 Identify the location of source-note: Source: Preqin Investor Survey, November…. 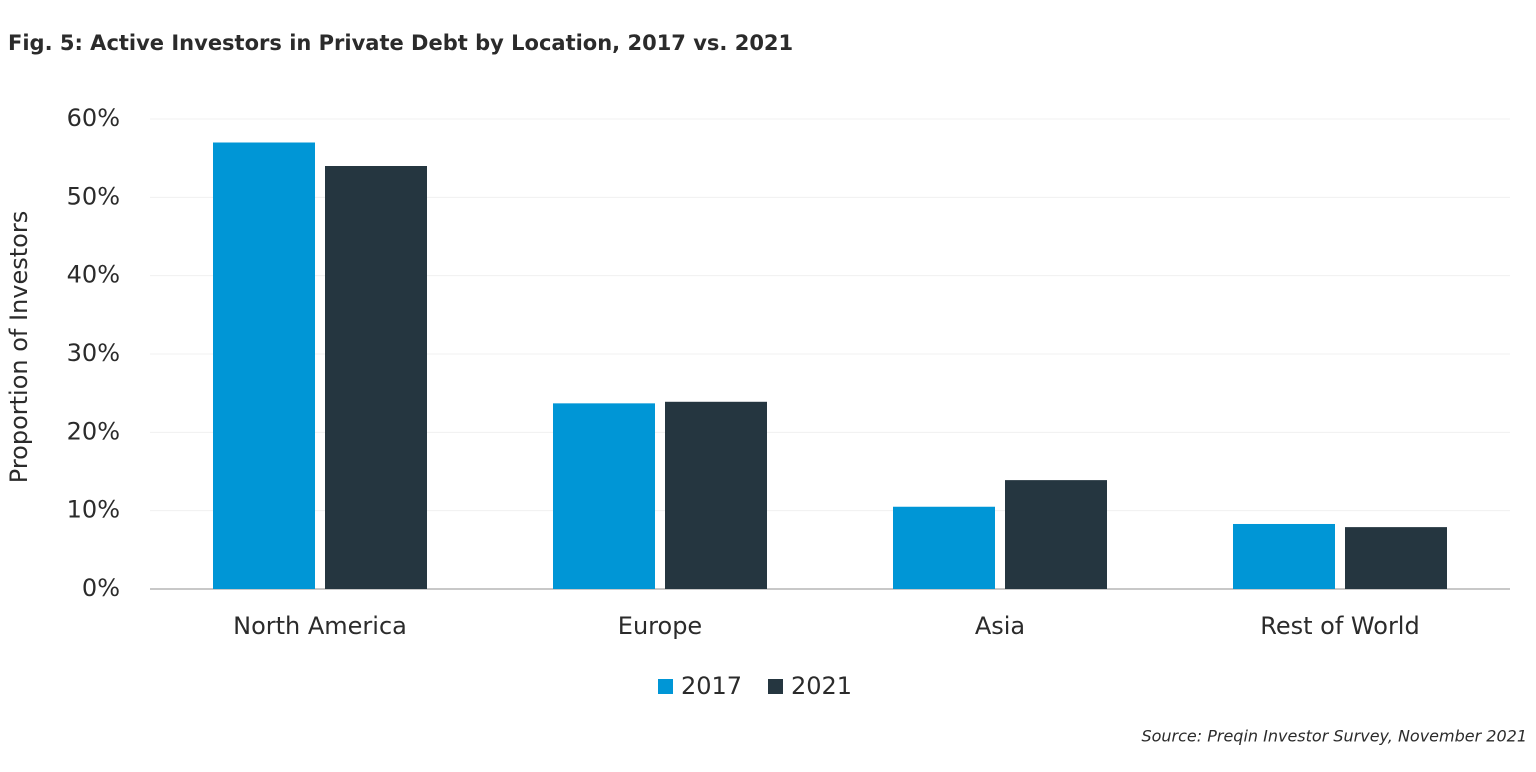
(1334, 736).